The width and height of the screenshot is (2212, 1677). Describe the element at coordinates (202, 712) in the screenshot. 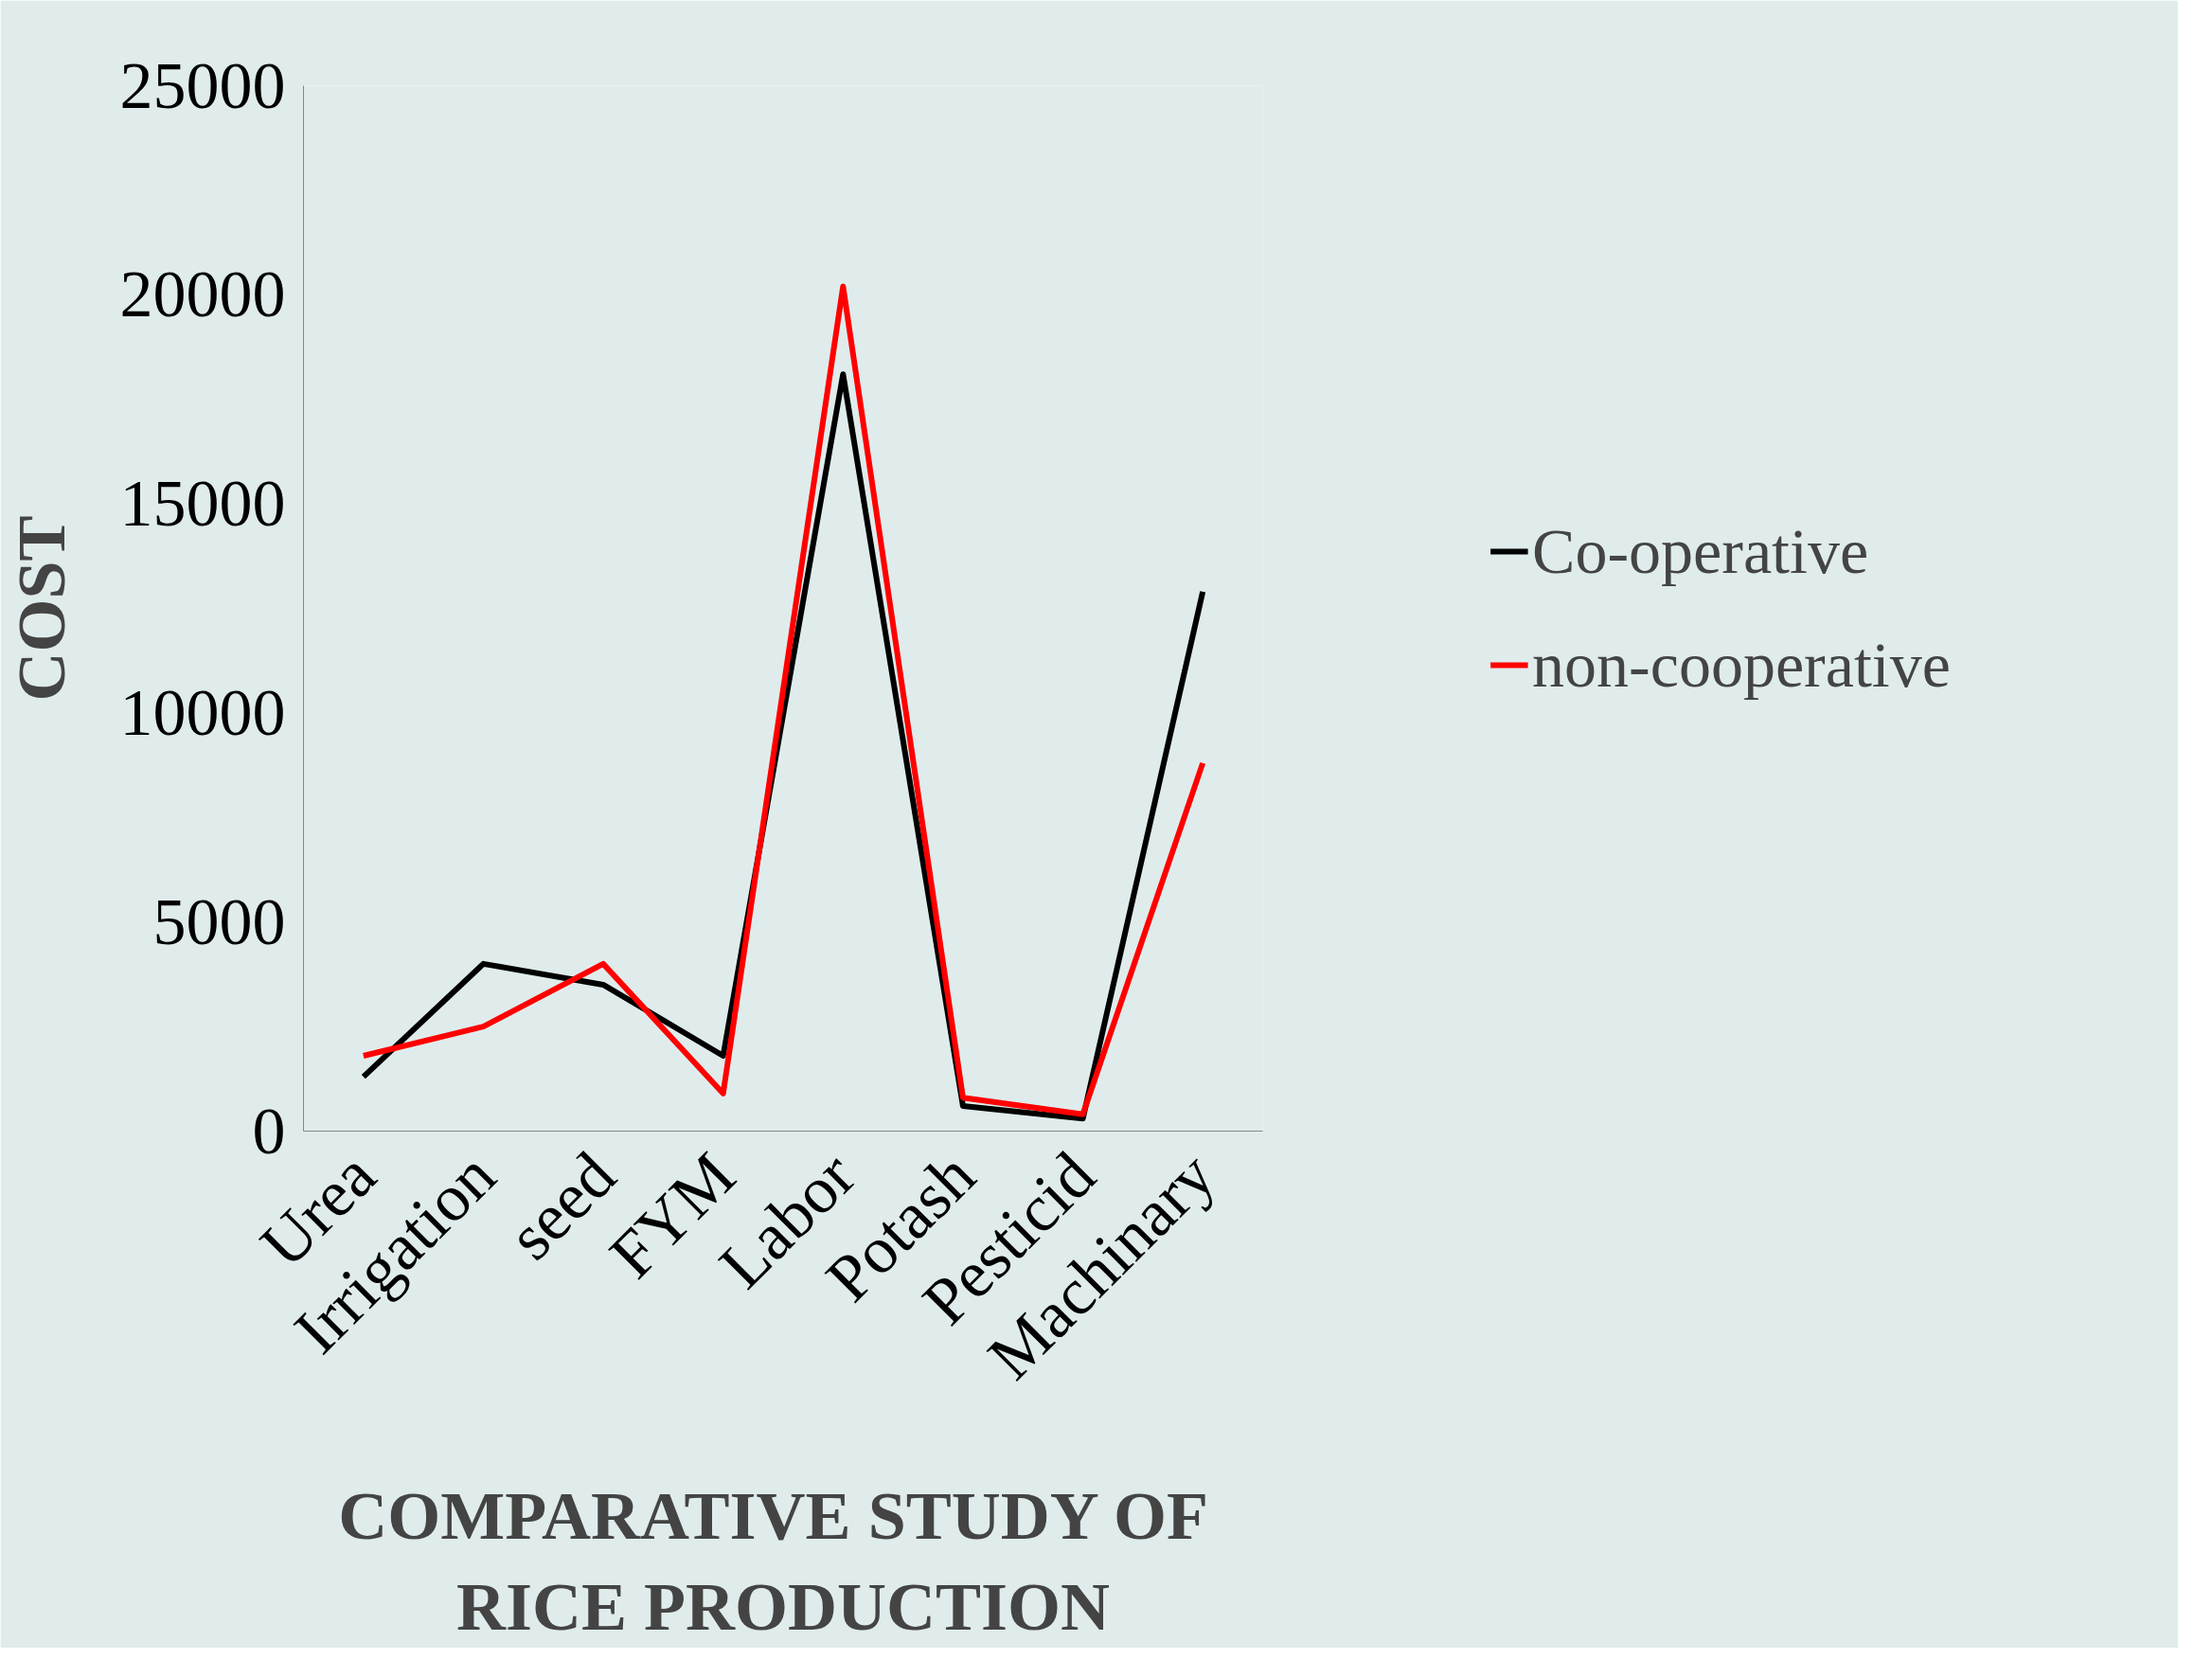

I see `y-tick-label: 10000` at that location.